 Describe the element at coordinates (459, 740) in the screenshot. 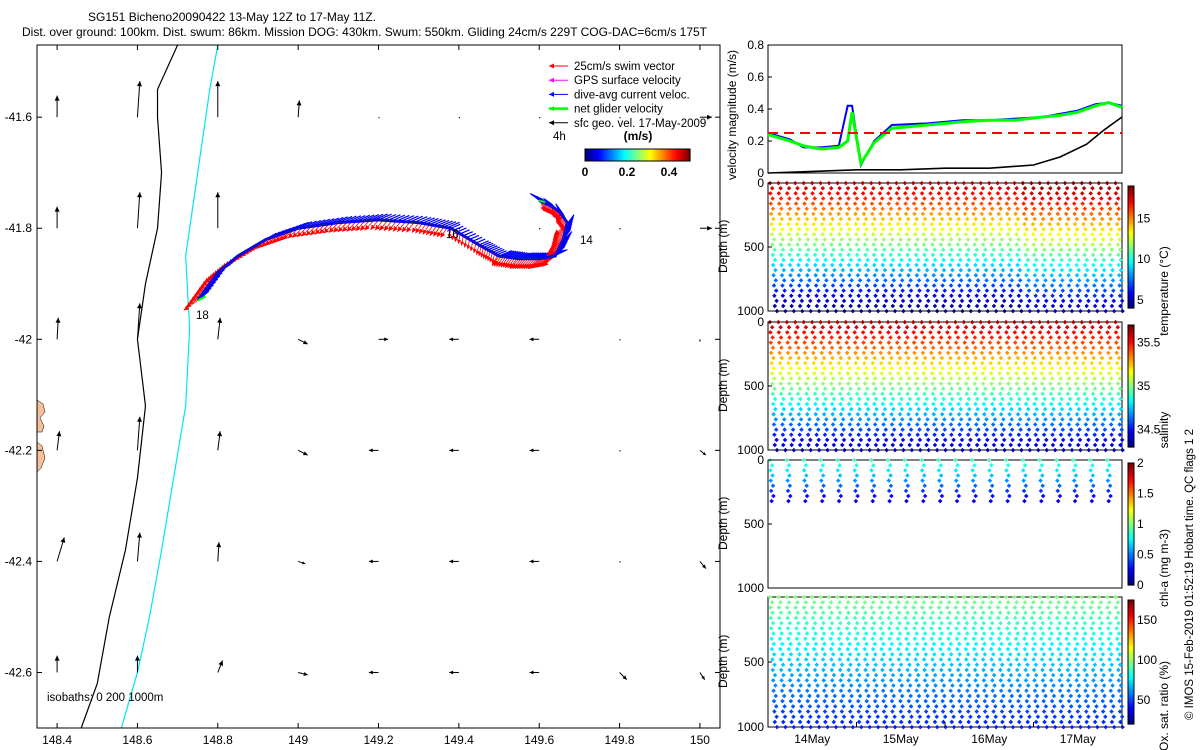

I see `map-xtick-label: 149.4` at that location.